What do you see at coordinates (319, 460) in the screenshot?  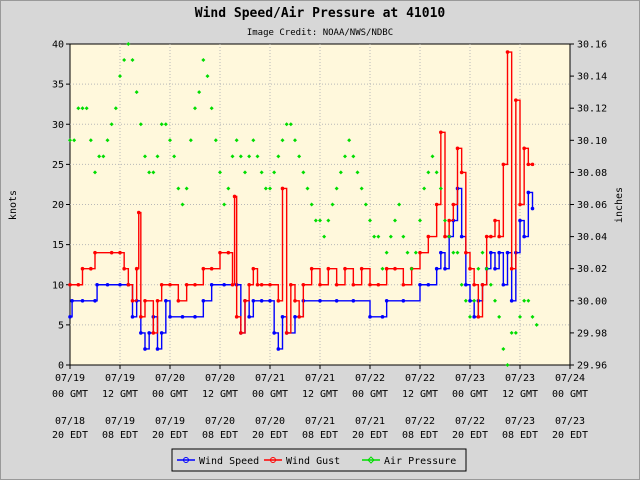 I see `legend: Wind Speed Wind Gust Air Pressure` at bounding box center [319, 460].